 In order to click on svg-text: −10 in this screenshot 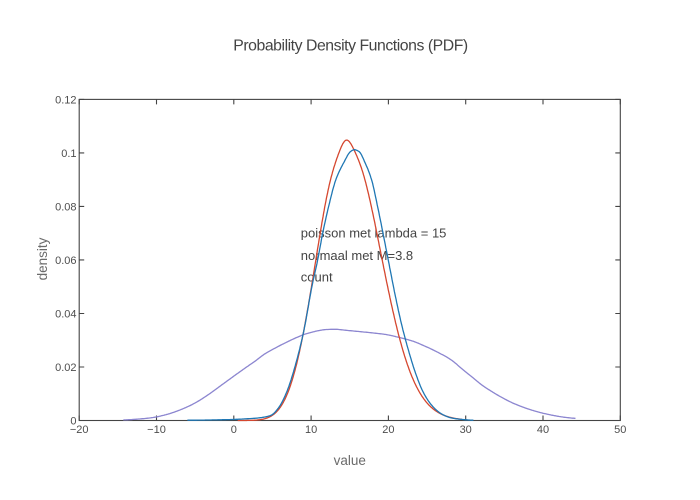, I will do `click(156, 430)`.